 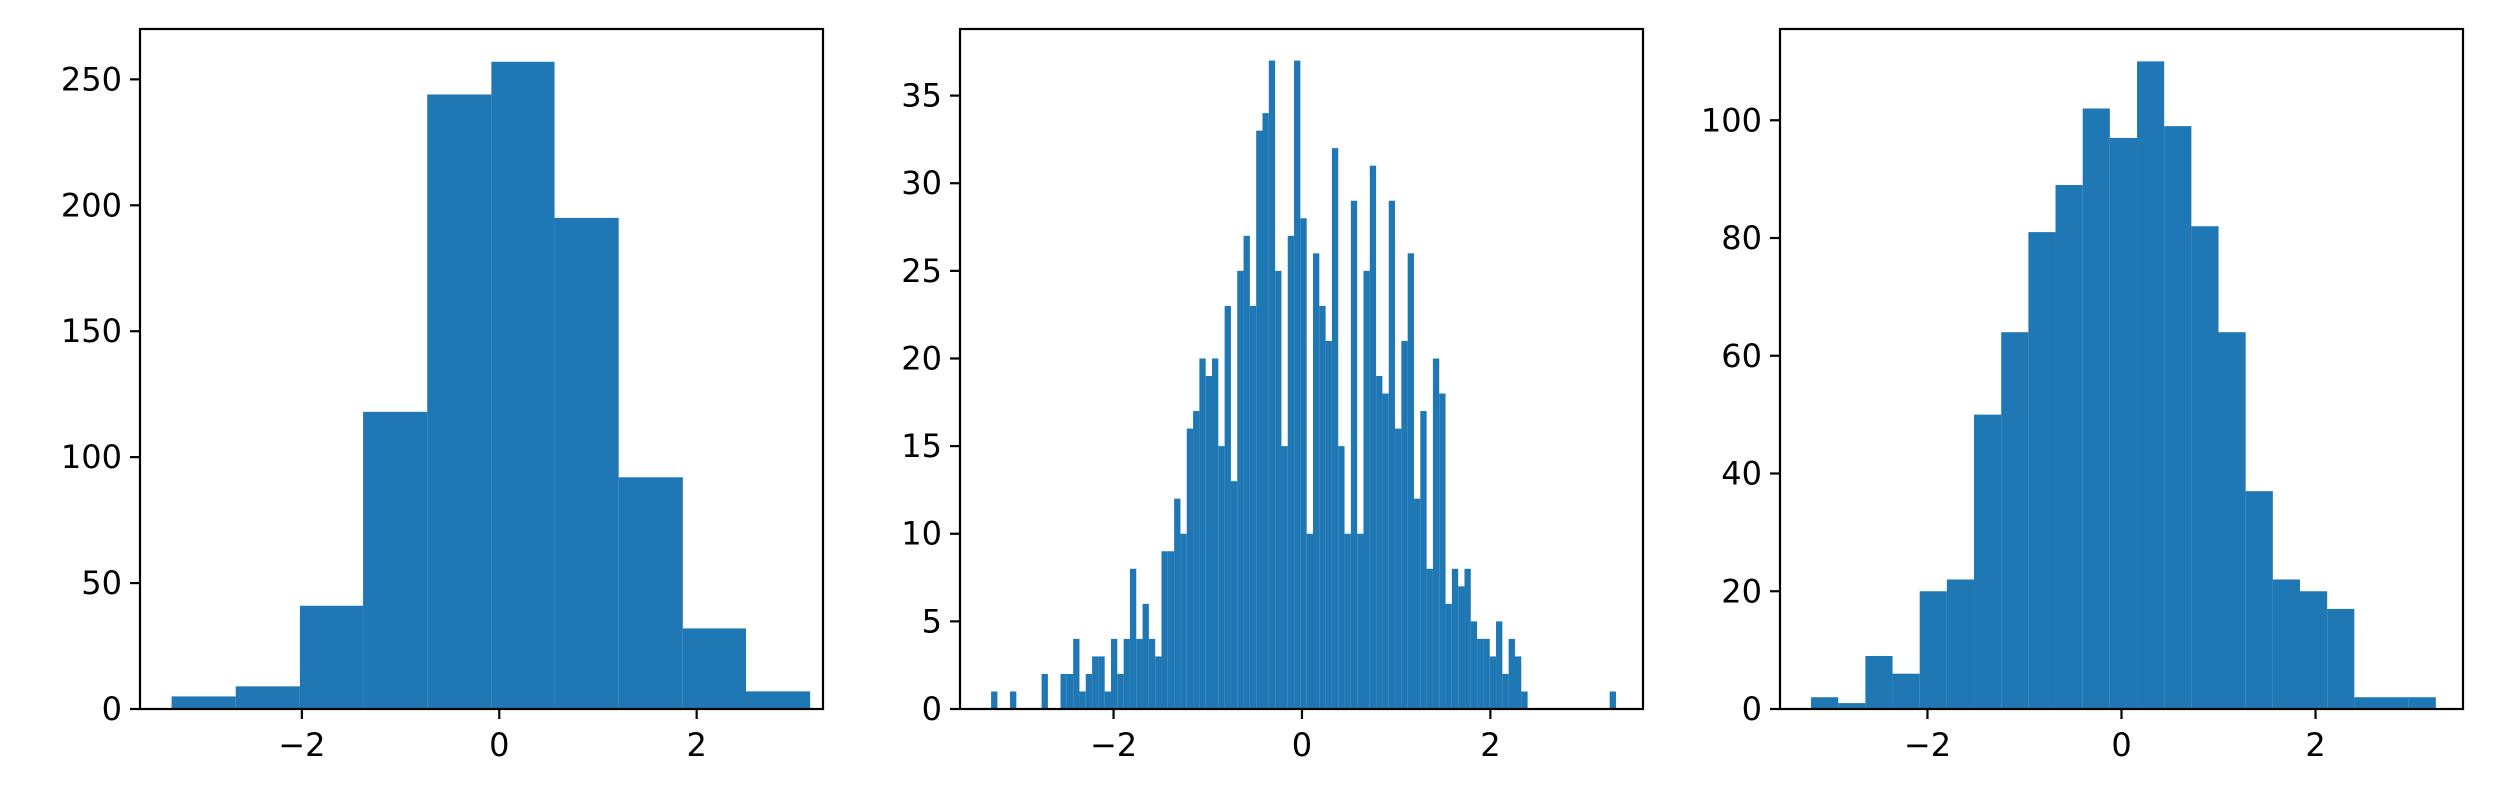 I want to click on y-tick-label: 15, so click(x=921, y=446).